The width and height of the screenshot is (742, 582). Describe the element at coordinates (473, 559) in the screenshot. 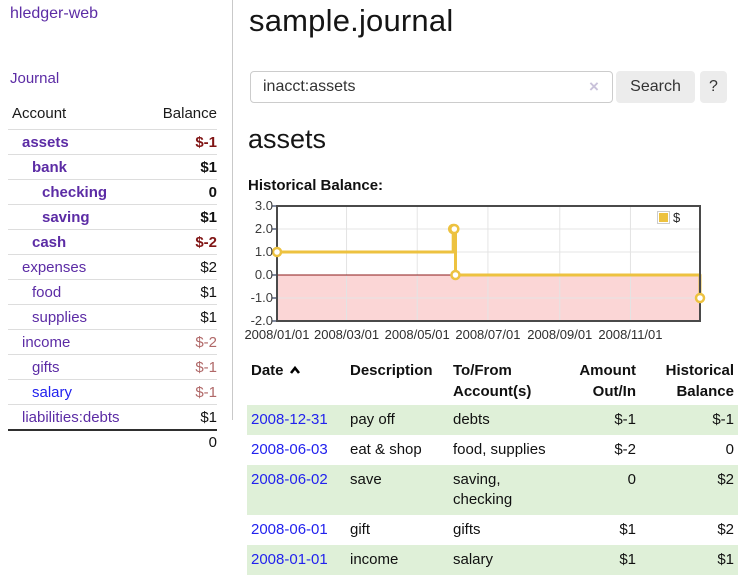

I see `transaction-accounts: salary` at that location.